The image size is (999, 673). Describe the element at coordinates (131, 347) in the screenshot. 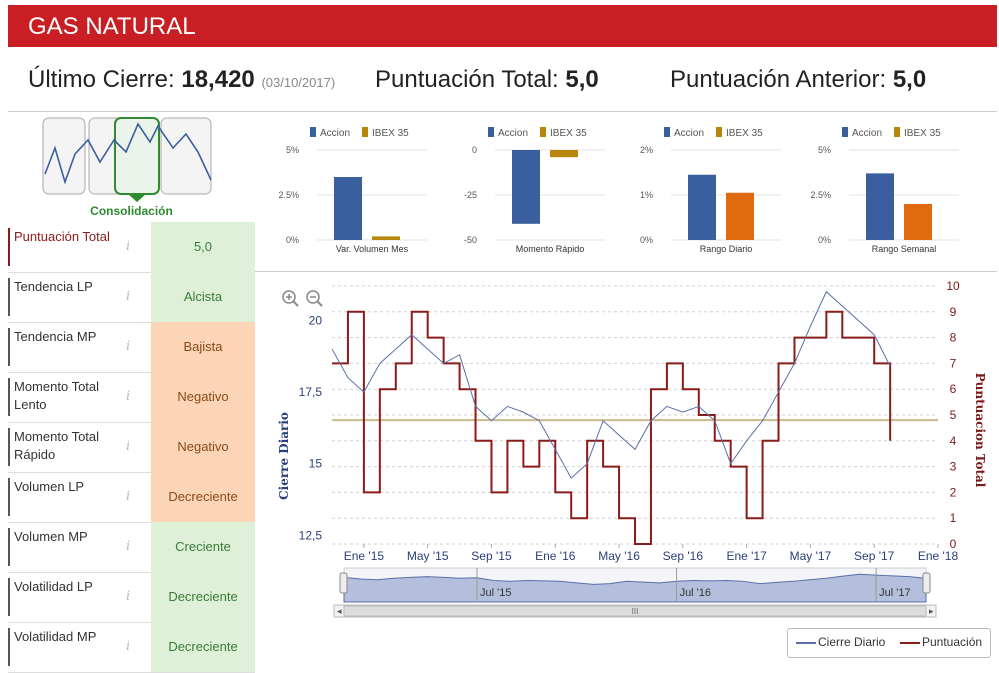

I see `indicator-row: Tendencia MP i Bajista` at that location.